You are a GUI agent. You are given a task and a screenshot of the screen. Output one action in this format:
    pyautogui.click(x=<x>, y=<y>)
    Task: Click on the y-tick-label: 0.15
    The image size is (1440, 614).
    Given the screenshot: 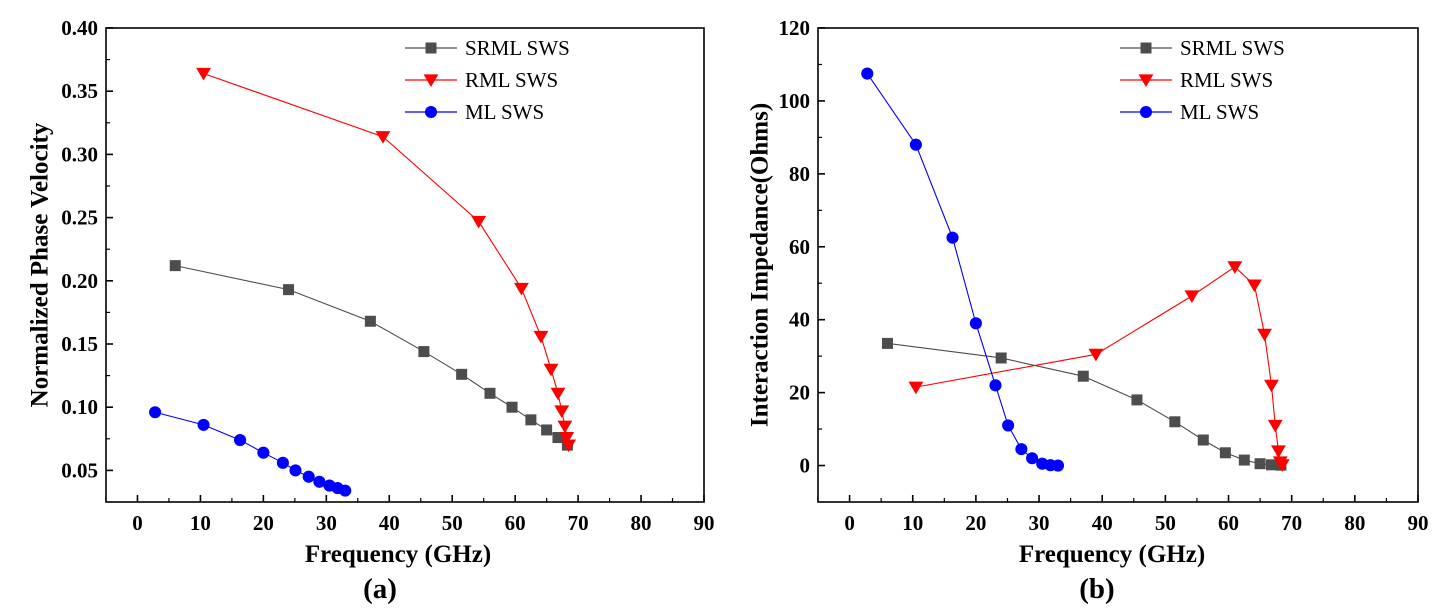 What is the action you would take?
    pyautogui.click(x=79, y=344)
    